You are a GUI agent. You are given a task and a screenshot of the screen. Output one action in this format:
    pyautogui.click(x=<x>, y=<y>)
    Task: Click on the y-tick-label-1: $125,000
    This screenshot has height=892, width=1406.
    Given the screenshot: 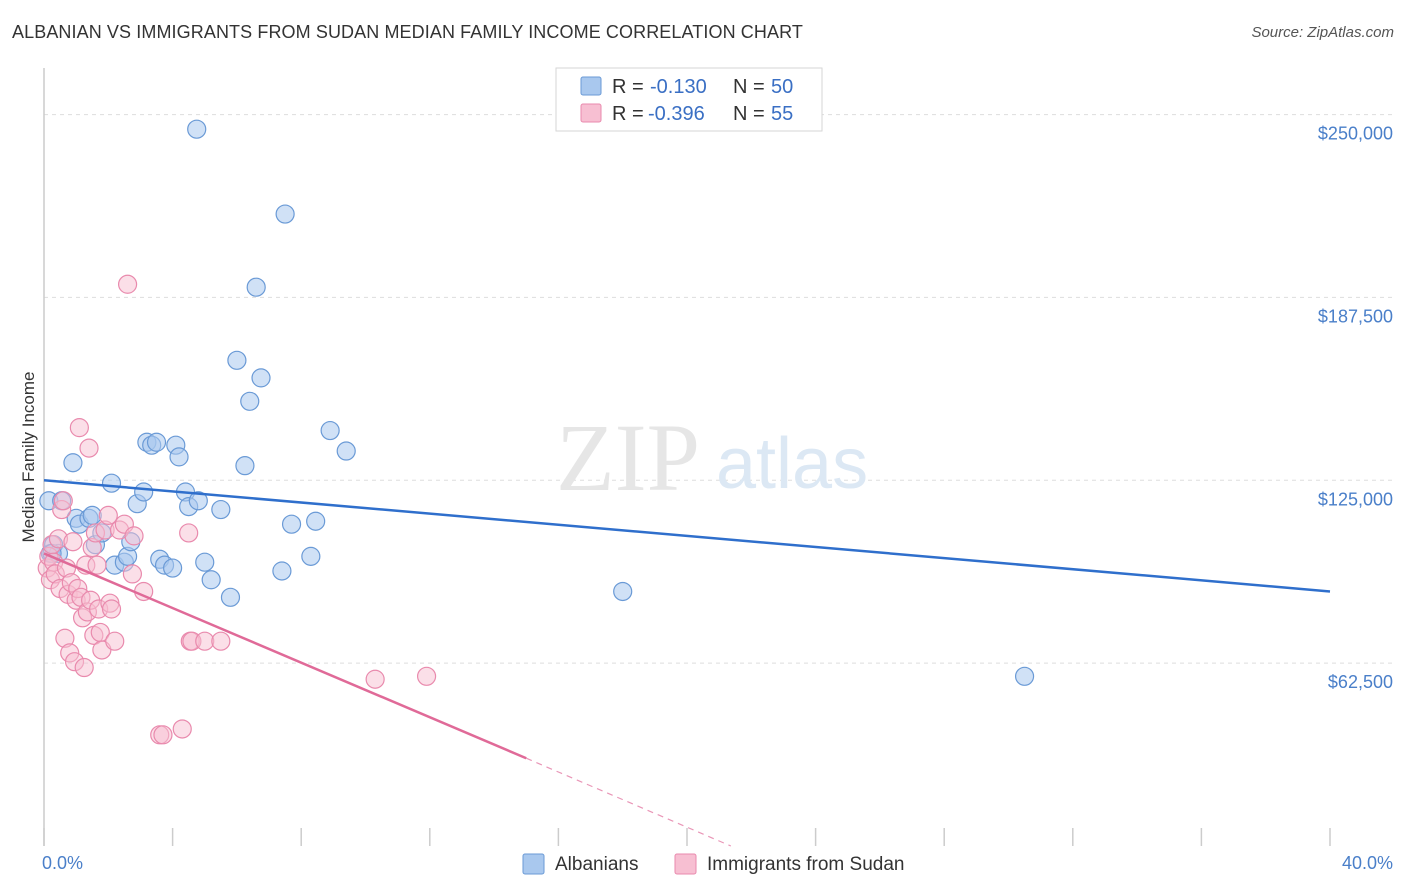 What is the action you would take?
    pyautogui.click(x=1355, y=499)
    